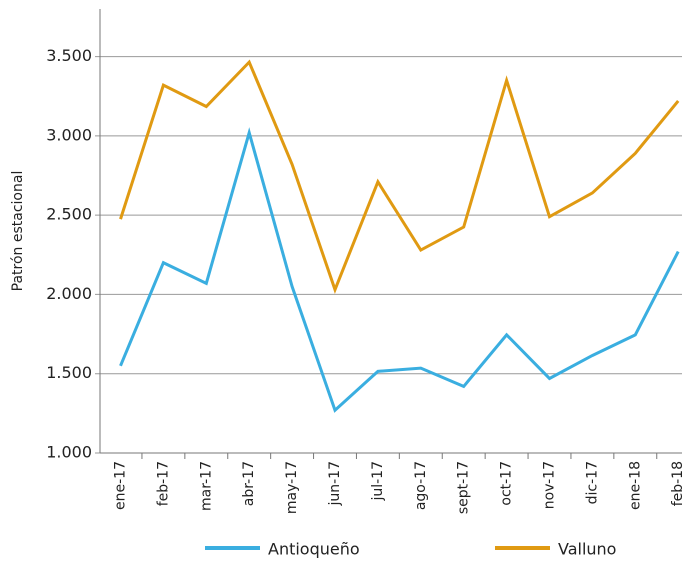  I want to click on x-tick-label: jul-17, so click(378, 481).